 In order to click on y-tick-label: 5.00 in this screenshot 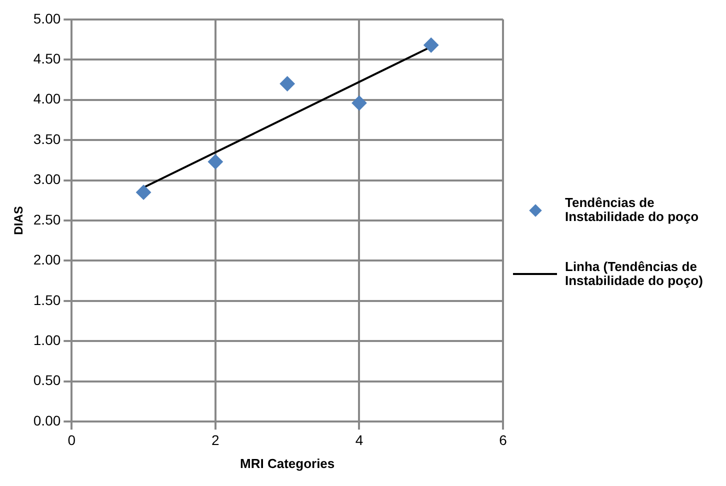, I will do `click(47, 18)`.